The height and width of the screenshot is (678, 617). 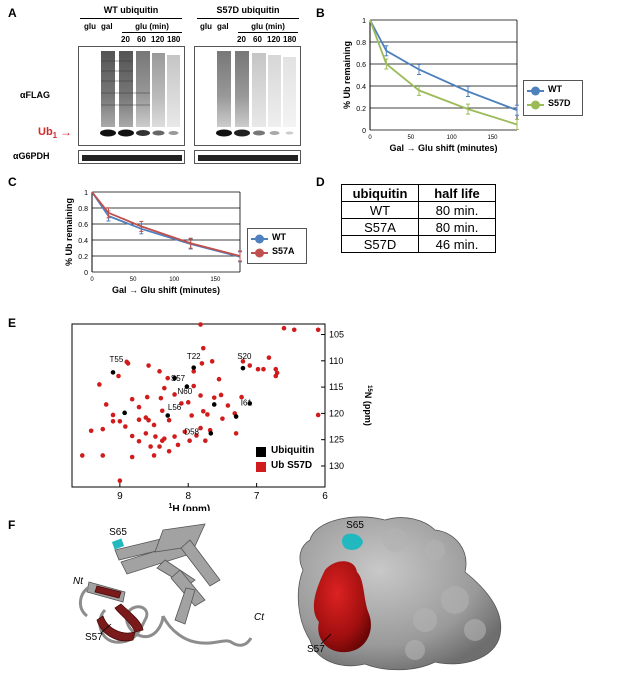 What do you see at coordinates (320, 13) in the screenshot?
I see `panel-b-letter: B` at bounding box center [320, 13].